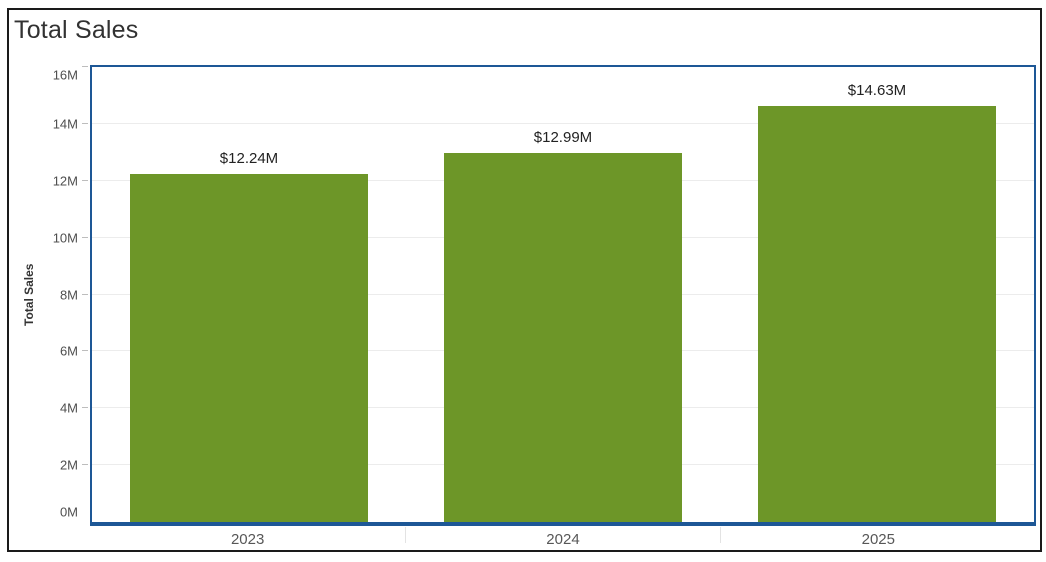  What do you see at coordinates (65, 124) in the screenshot?
I see `y-tick-label: 14M` at bounding box center [65, 124].